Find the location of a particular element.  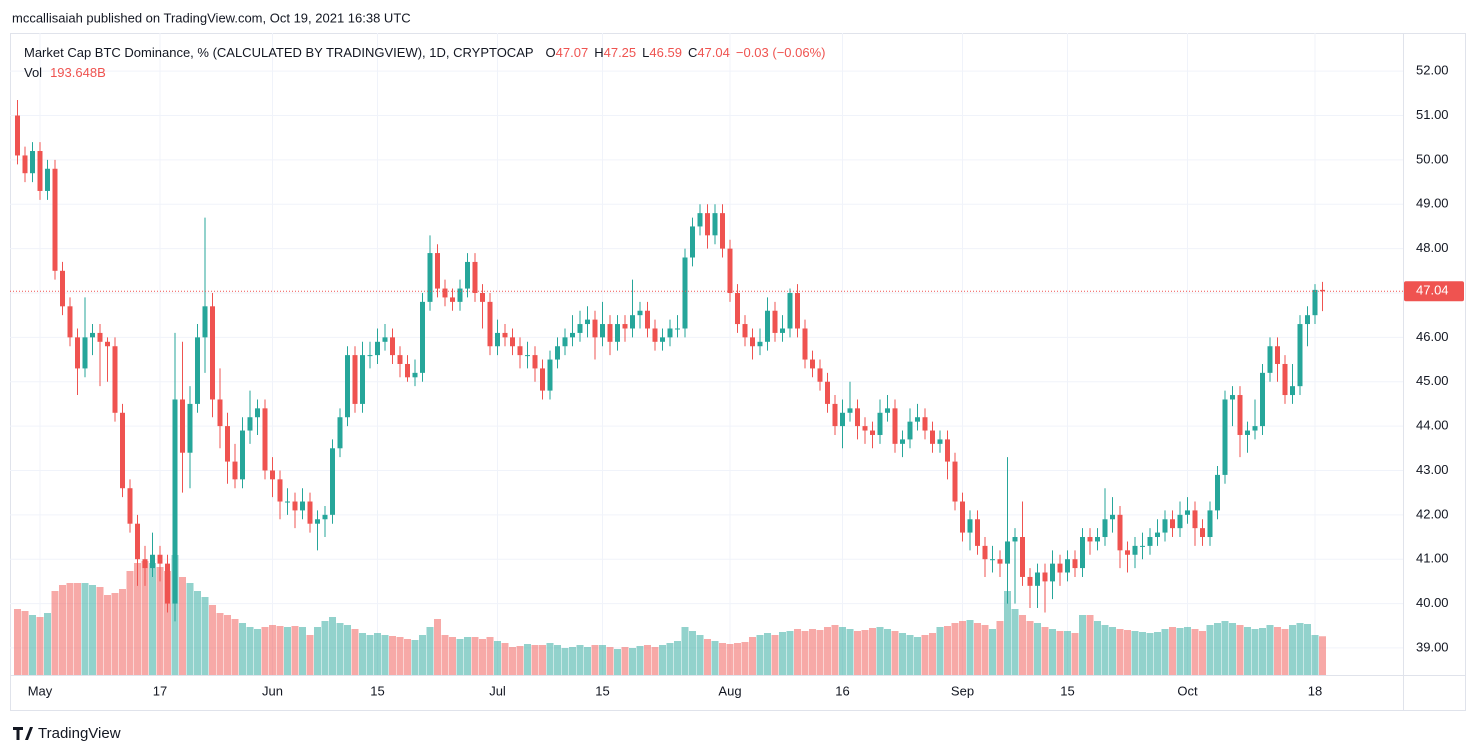

y-tick-label: 45.00 is located at coordinates (1432, 380).